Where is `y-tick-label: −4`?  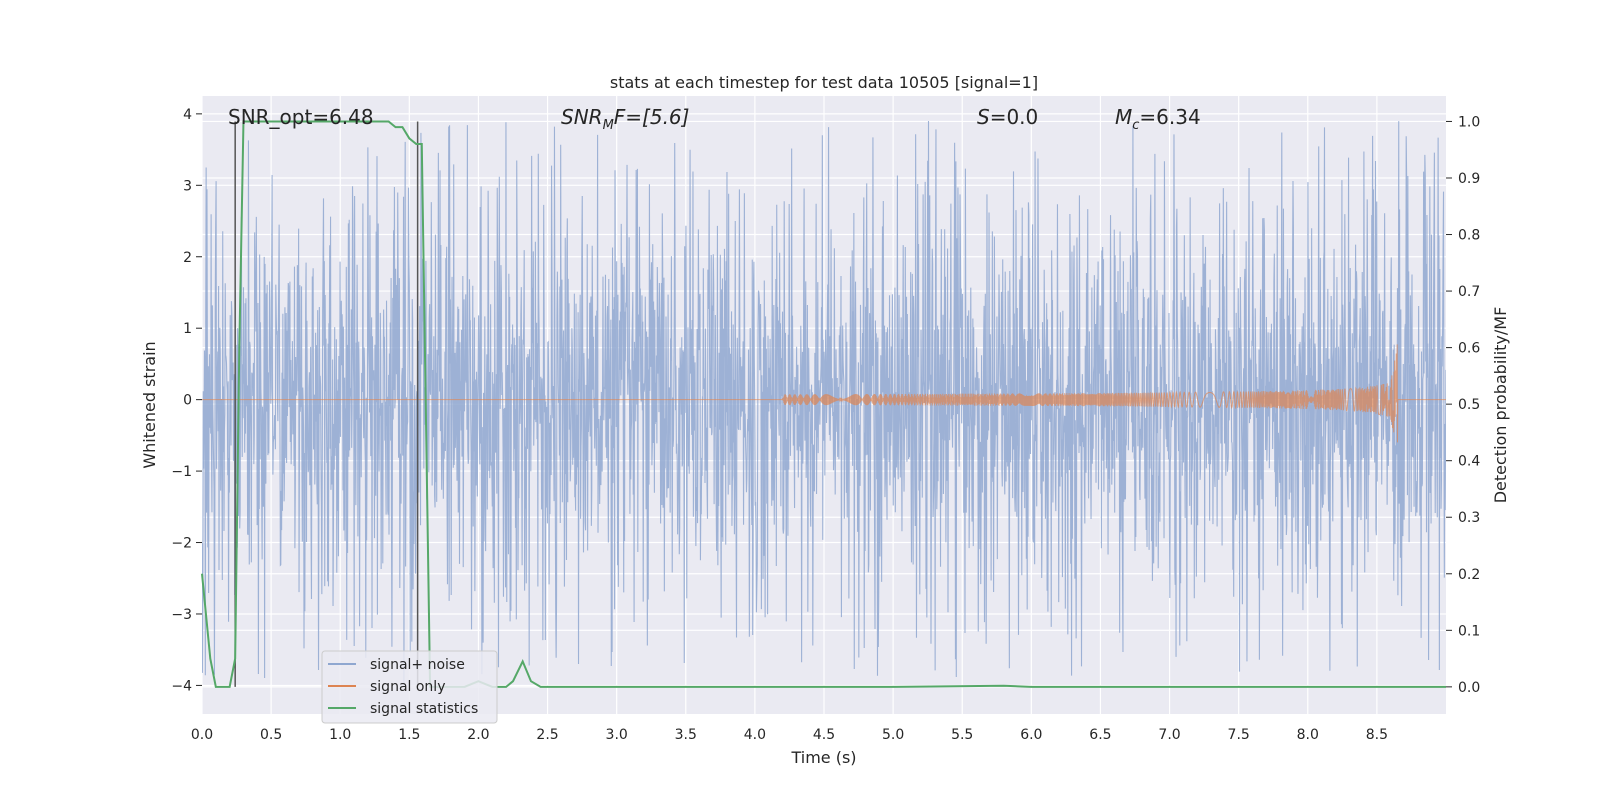 y-tick-label: −4 is located at coordinates (181, 686).